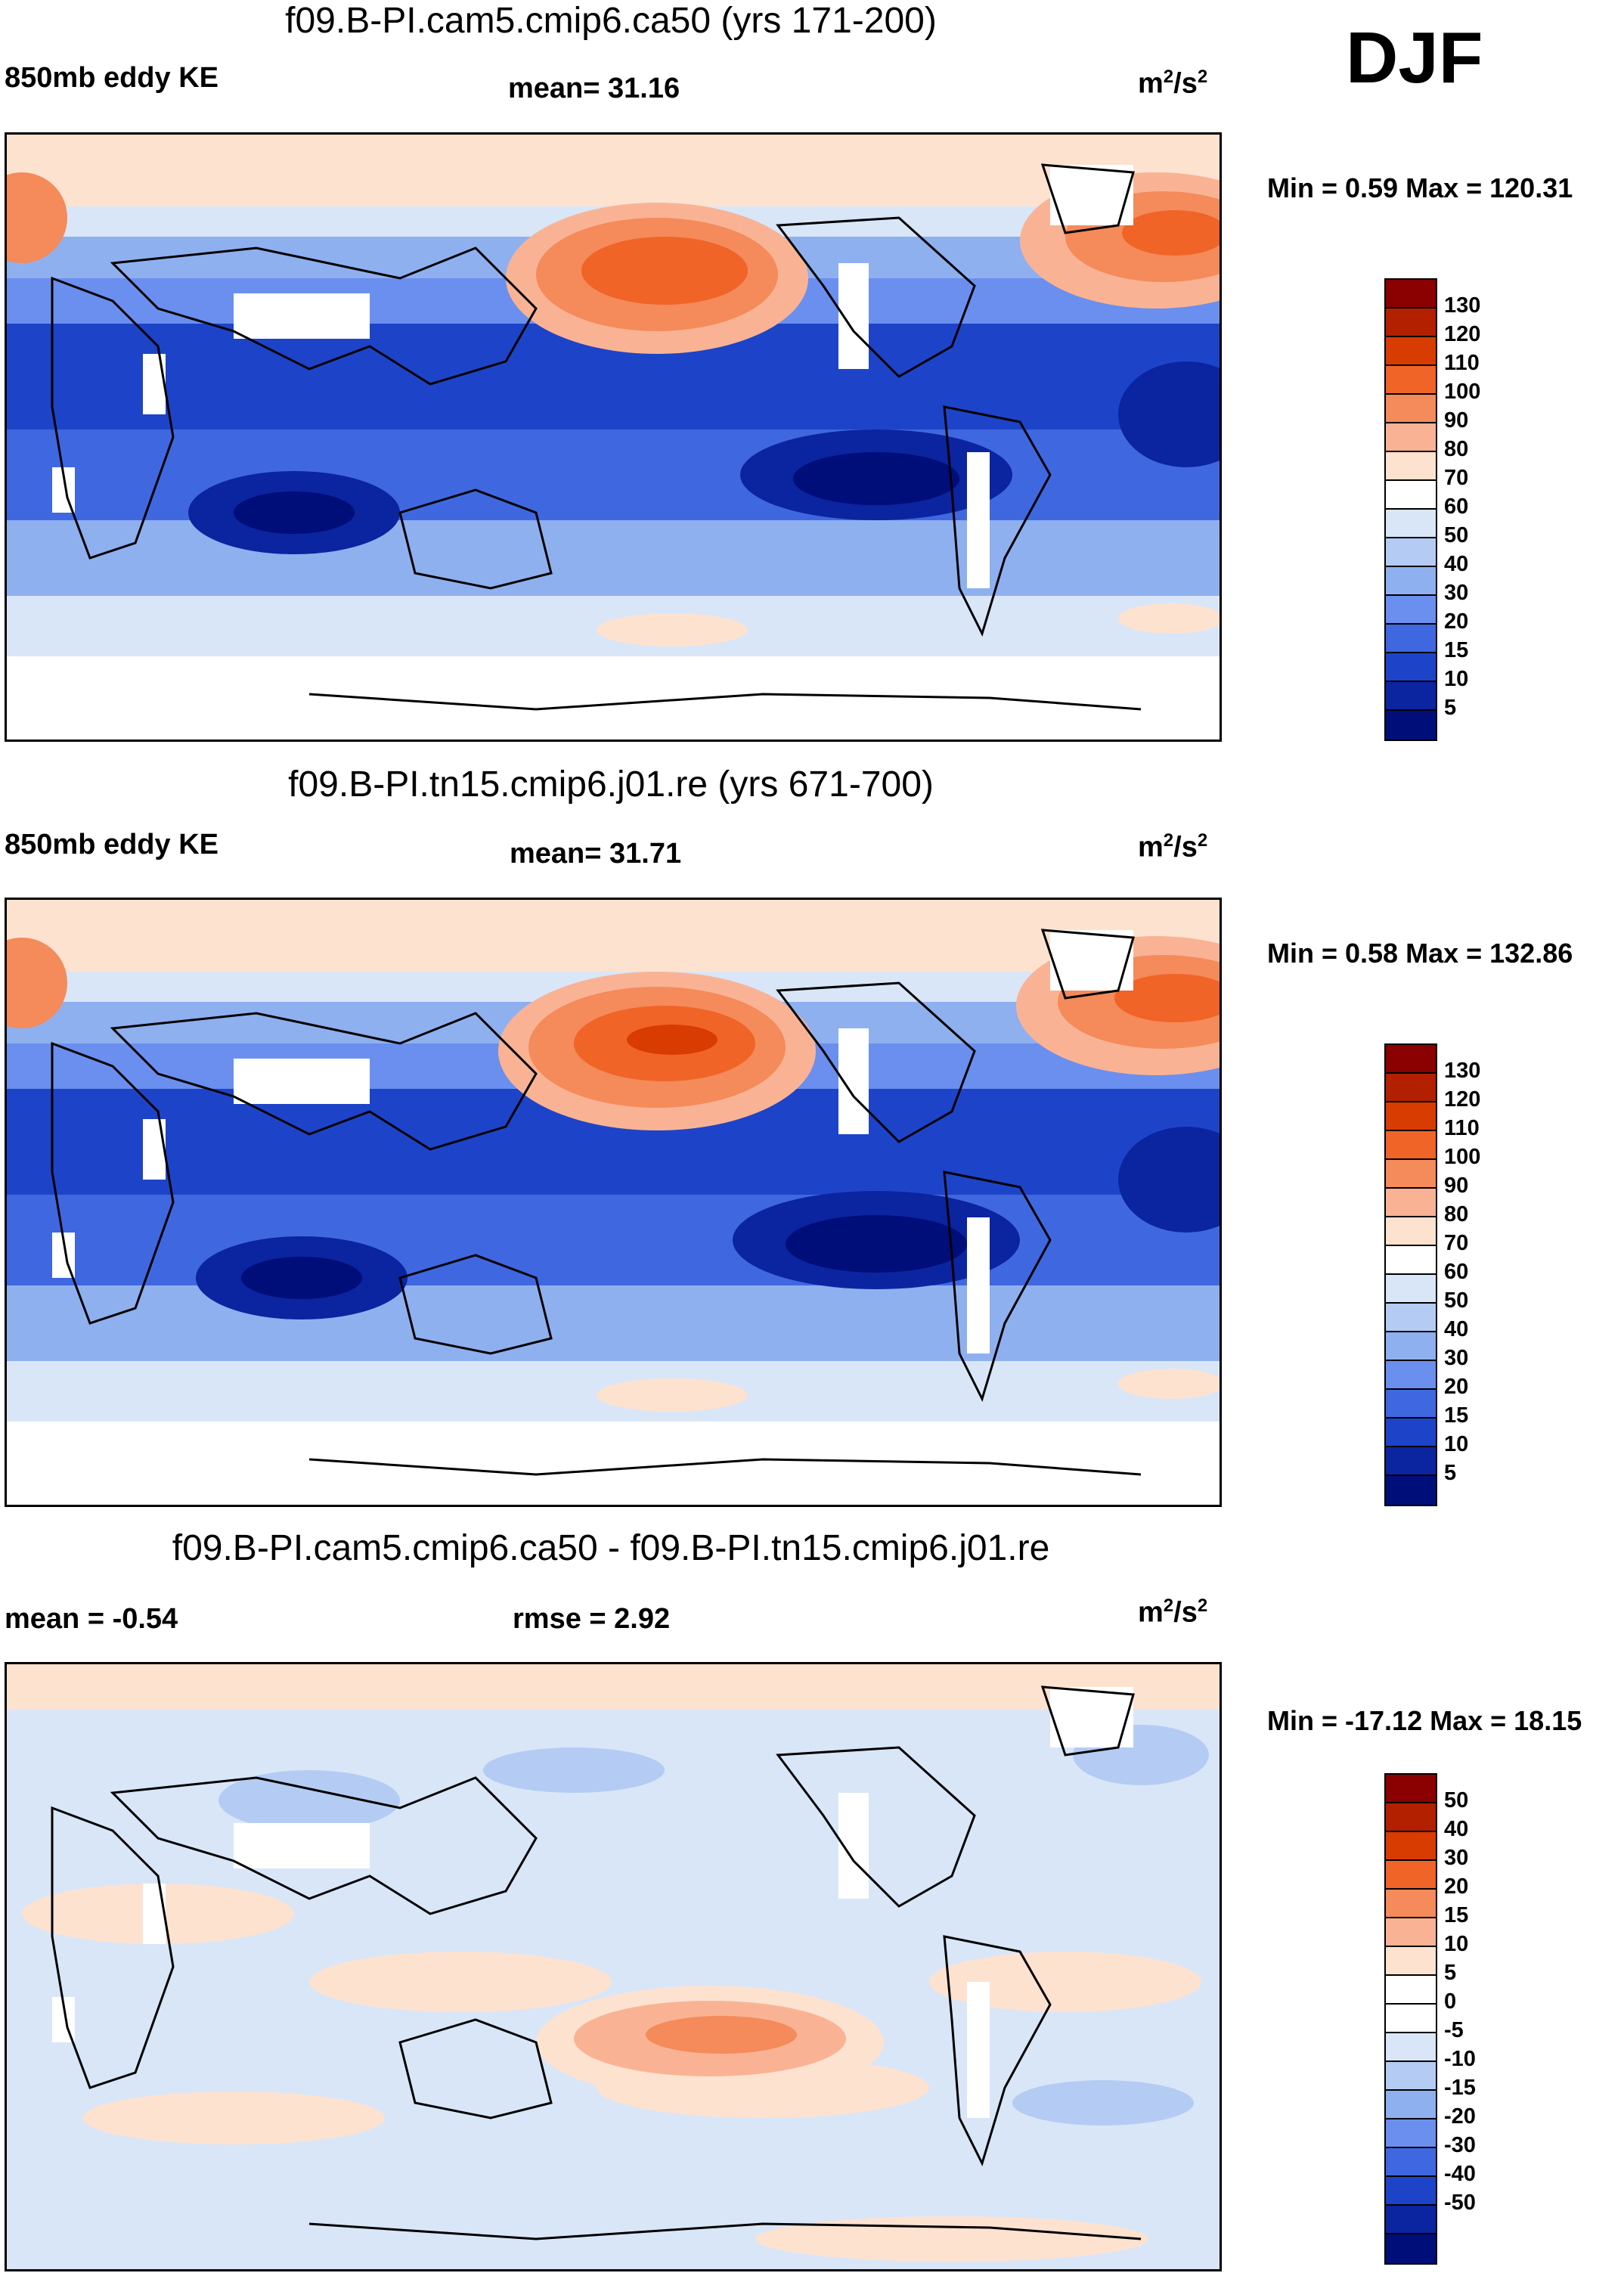 The width and height of the screenshot is (1624, 2276). What do you see at coordinates (1456, 535) in the screenshot?
I see `panel1-tick: 50` at bounding box center [1456, 535].